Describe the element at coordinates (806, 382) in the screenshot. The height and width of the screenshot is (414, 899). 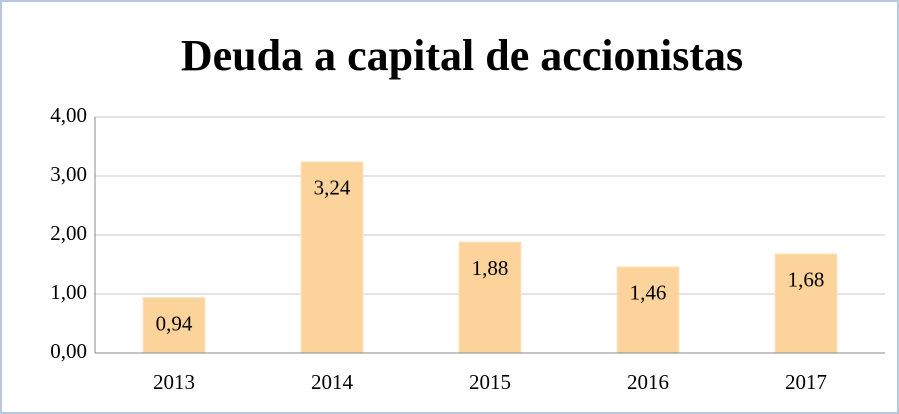
I see `x-tick-label: 2017` at that location.